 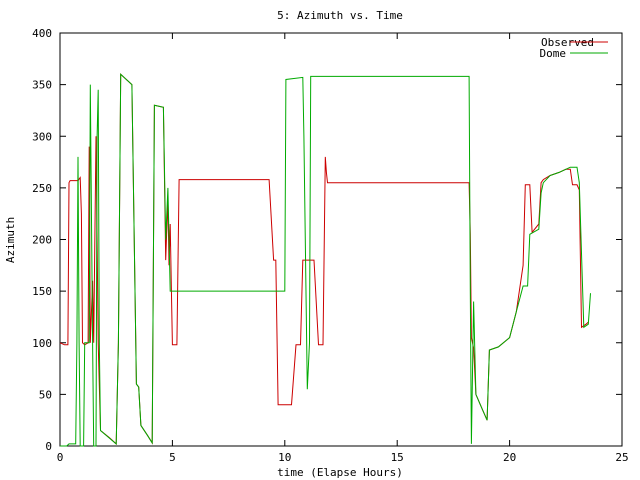 What do you see at coordinates (340, 15) in the screenshot?
I see `chart-title: 5: Azimuth vs. Time` at bounding box center [340, 15].